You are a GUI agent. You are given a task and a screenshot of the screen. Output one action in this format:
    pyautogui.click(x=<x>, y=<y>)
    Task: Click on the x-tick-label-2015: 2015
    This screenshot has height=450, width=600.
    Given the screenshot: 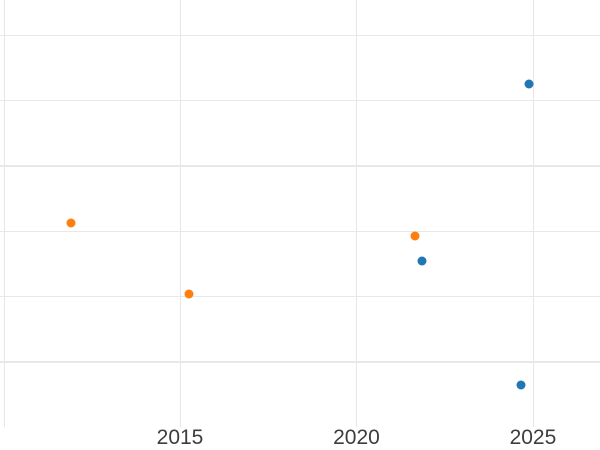 What is the action you would take?
    pyautogui.click(x=180, y=437)
    